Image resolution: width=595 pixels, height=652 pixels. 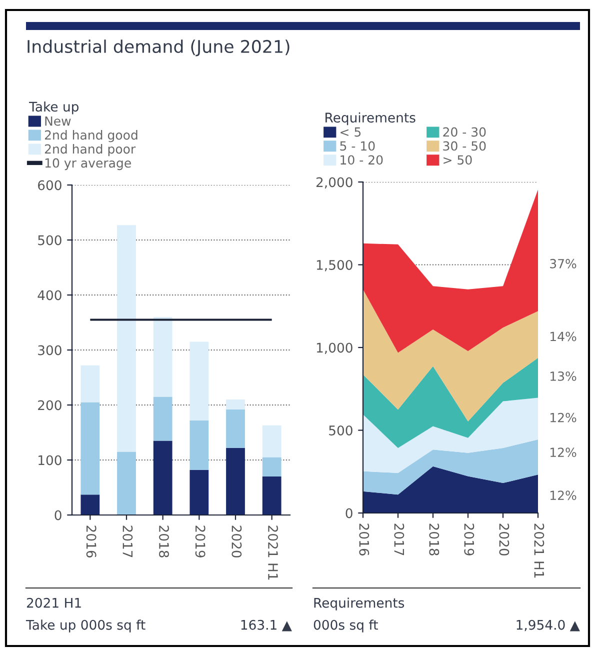 I want to click on chart-title: Industrial demand (June 2021), so click(x=159, y=48).